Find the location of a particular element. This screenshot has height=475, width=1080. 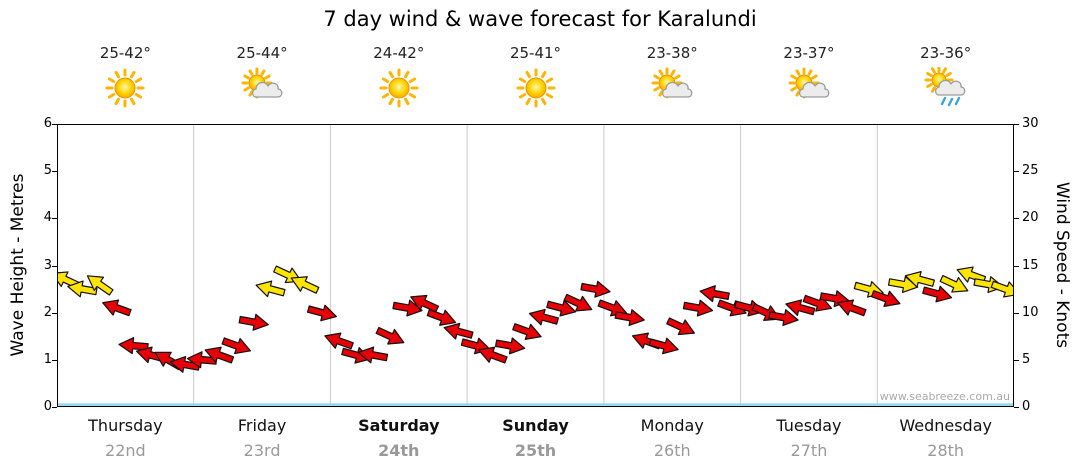

day-name: Friday is located at coordinates (262, 425).